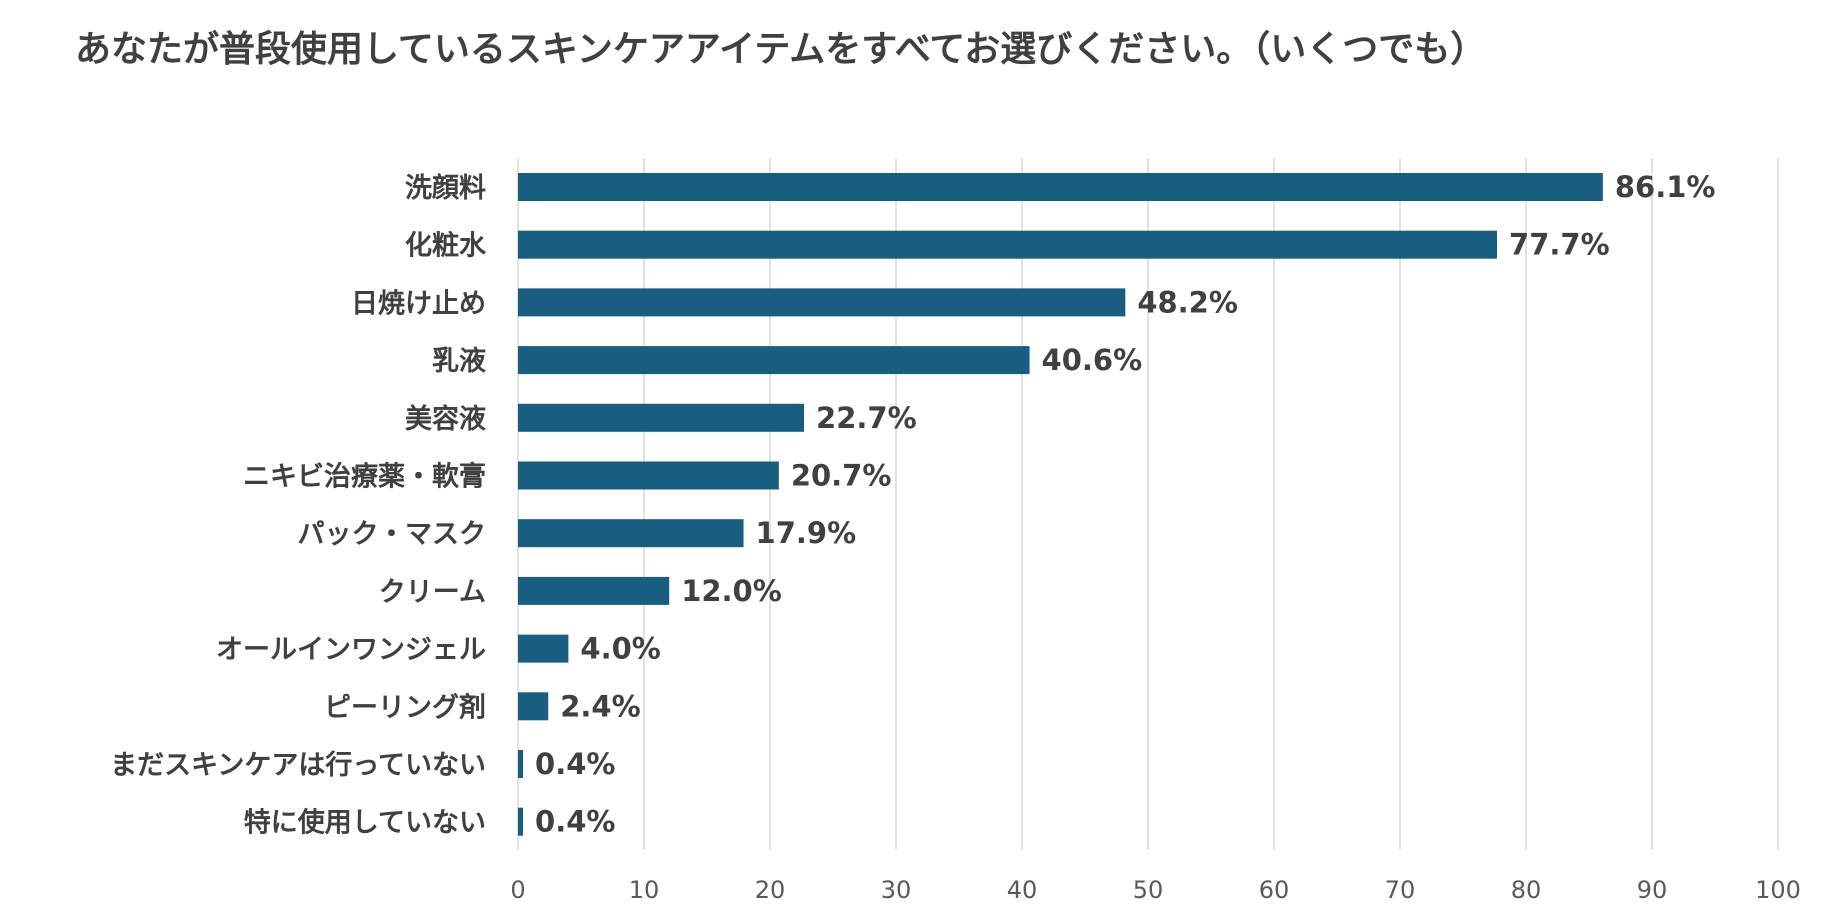 Image resolution: width=1836 pixels, height=924 pixels. I want to click on x-tick-label: 20, so click(770, 890).